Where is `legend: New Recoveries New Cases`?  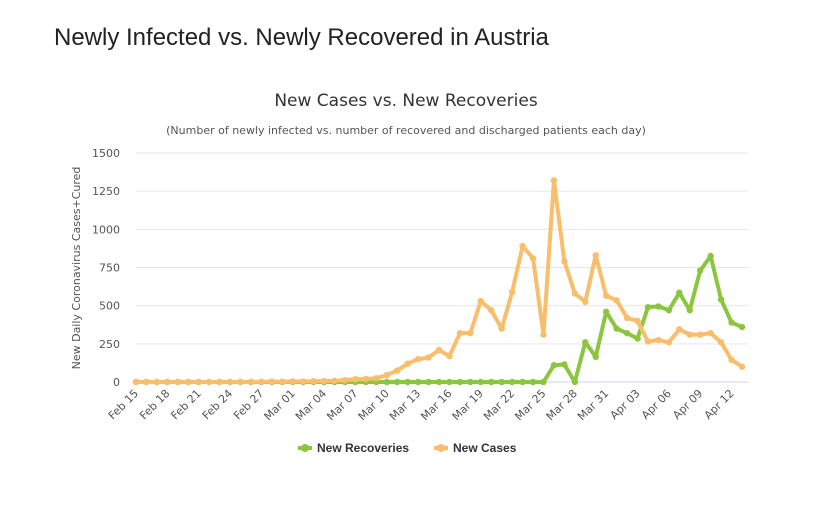 legend: New Recoveries New Cases is located at coordinates (407, 448).